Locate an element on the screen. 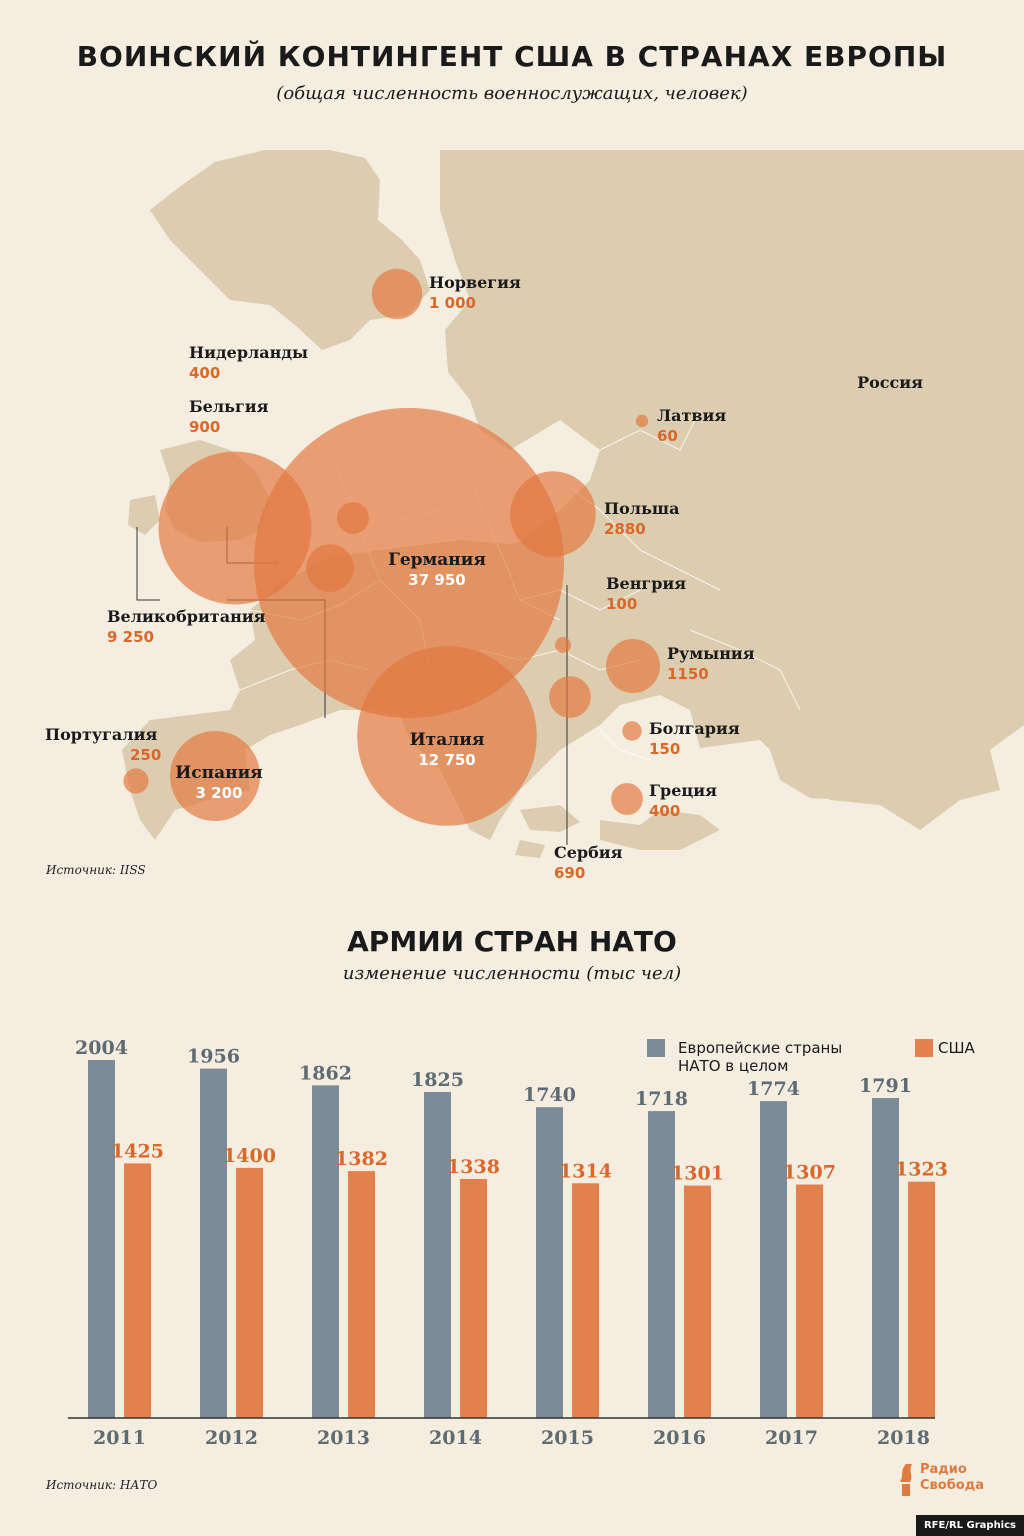 The width and height of the screenshot is (1024, 1536). value-label-us: 1307 is located at coordinates (809, 1173).